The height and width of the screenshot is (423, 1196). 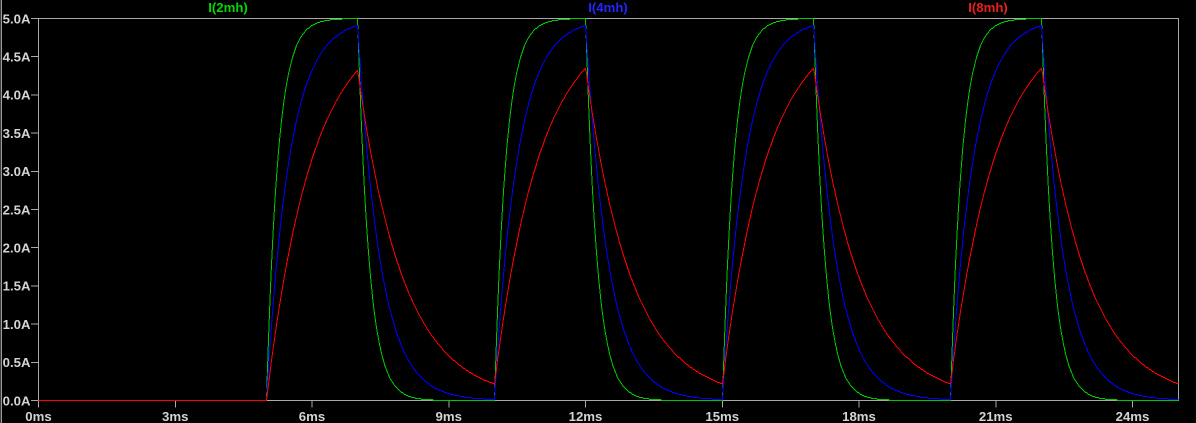 I want to click on svg-text: 6ms, so click(x=312, y=416).